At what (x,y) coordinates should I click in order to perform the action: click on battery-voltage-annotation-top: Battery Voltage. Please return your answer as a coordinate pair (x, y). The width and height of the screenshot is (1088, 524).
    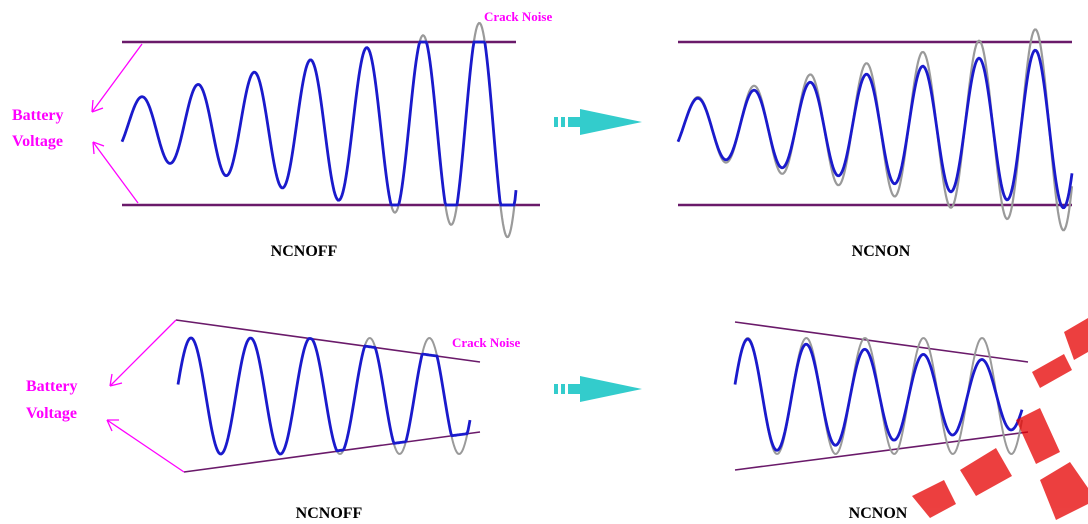
    Looking at the image, I should click on (77, 123).